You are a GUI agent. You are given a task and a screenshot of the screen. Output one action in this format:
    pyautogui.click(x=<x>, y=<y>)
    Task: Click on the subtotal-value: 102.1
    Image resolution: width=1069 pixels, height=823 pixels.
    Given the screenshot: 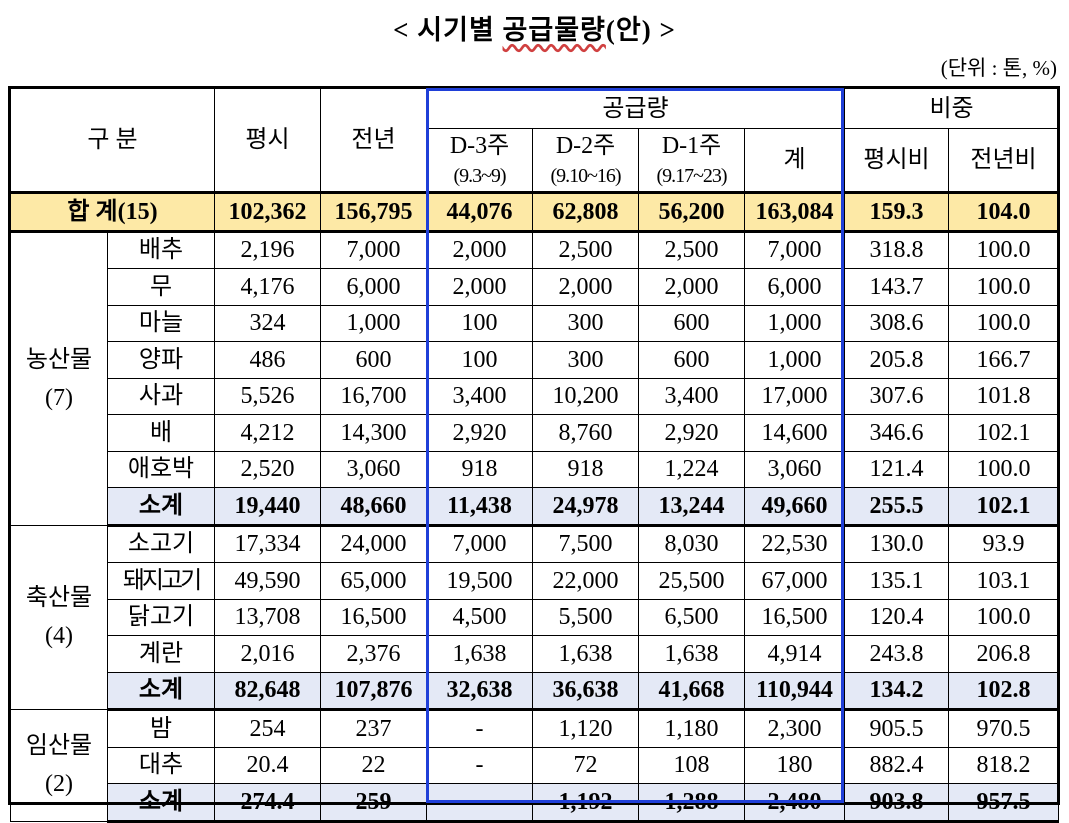 What is the action you would take?
    pyautogui.click(x=1004, y=507)
    